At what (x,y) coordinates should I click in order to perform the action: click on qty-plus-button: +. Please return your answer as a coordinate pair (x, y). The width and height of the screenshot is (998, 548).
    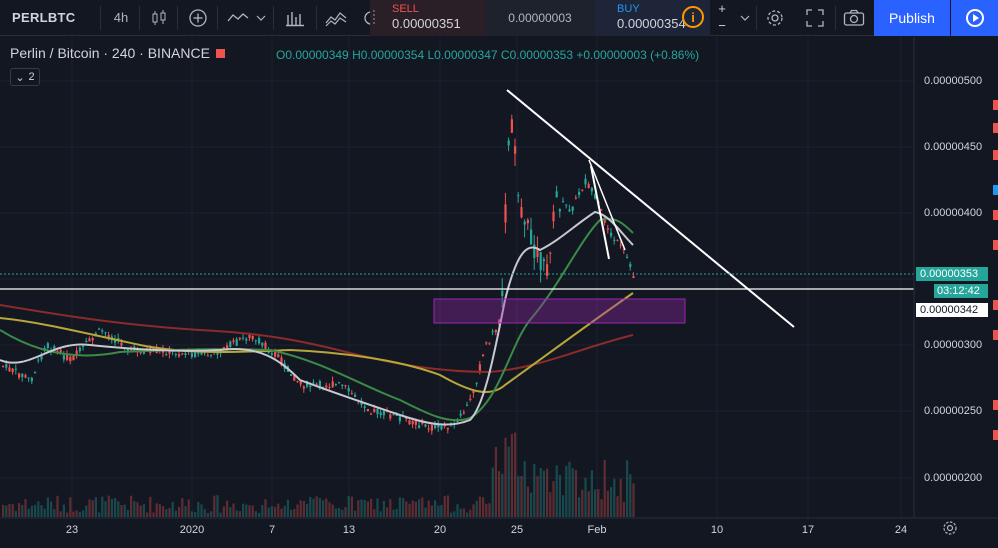
    Looking at the image, I should click on (722, 8).